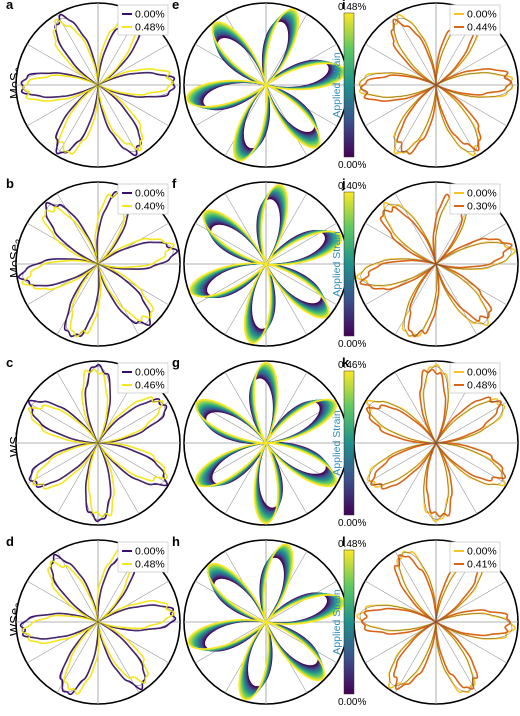 Image resolution: width=520 pixels, height=716 pixels. What do you see at coordinates (343, 183) in the screenshot?
I see `panel-letter: j` at bounding box center [343, 183].